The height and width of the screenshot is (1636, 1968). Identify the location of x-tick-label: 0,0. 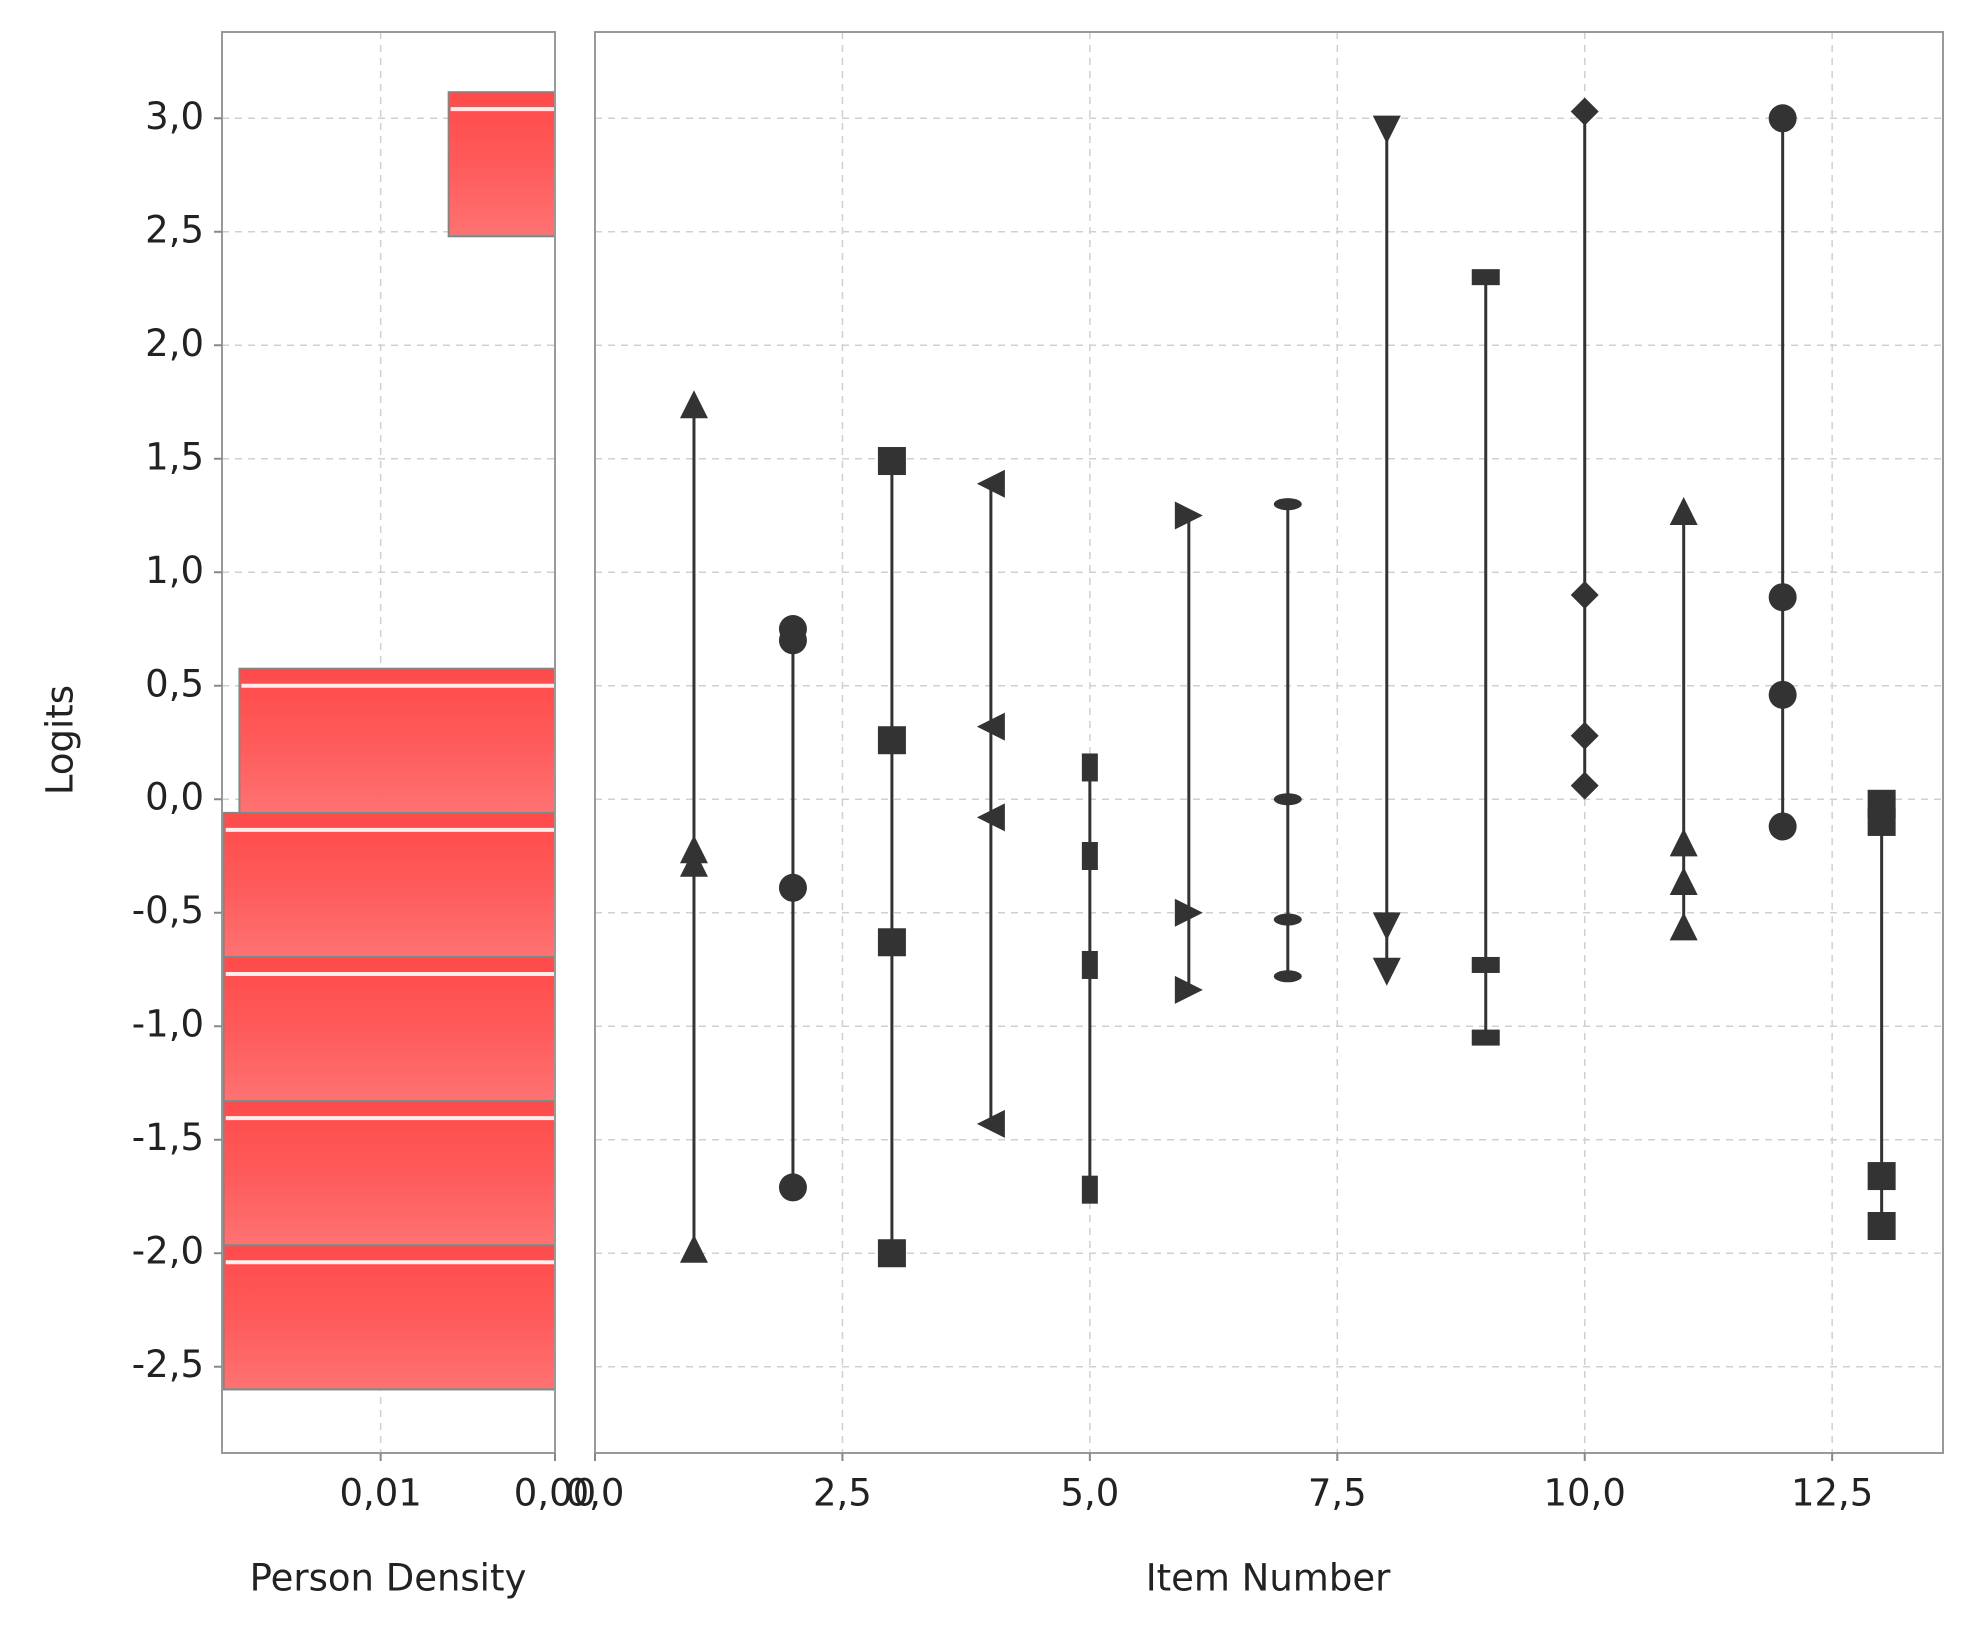
(595, 1493).